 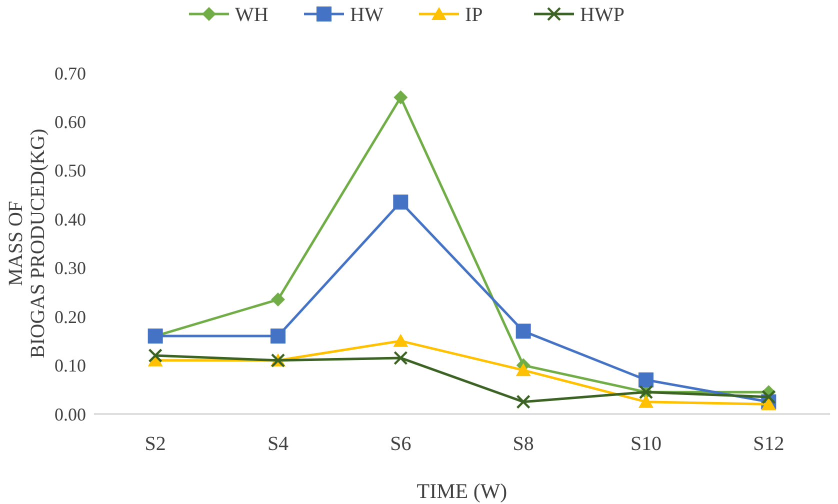 What do you see at coordinates (70, 316) in the screenshot?
I see `y-tick-label: 0.20` at bounding box center [70, 316].